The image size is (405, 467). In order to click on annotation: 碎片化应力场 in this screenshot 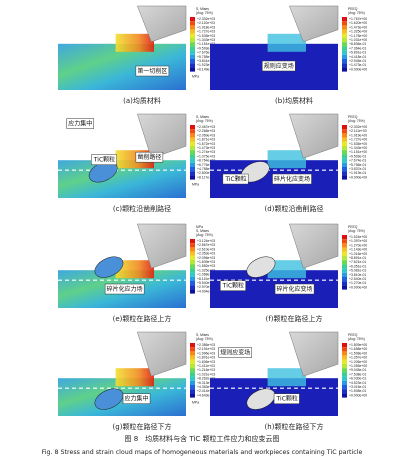, I will do `click(125, 289)`.